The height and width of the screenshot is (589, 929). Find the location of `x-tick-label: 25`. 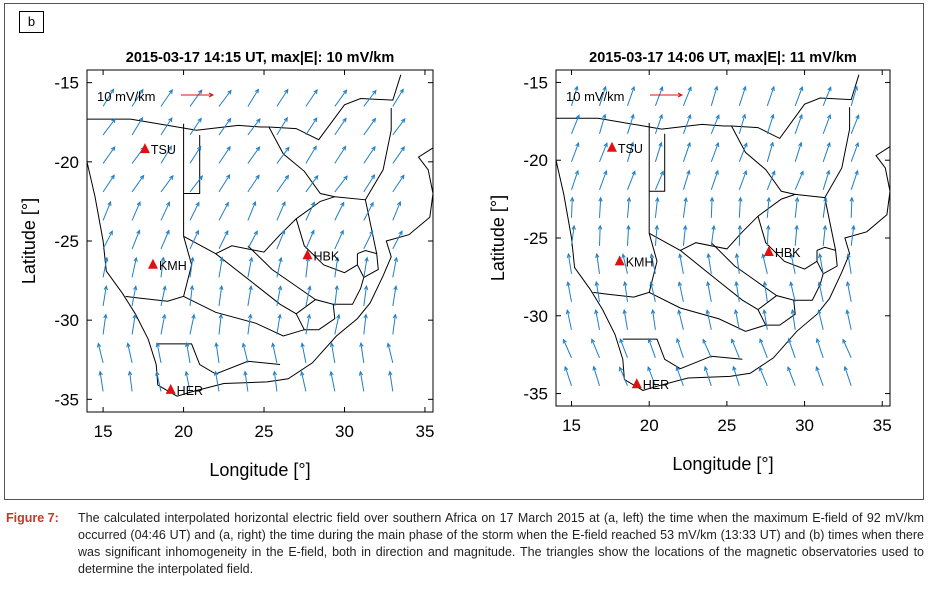

x-tick-label: 25 is located at coordinates (264, 431).